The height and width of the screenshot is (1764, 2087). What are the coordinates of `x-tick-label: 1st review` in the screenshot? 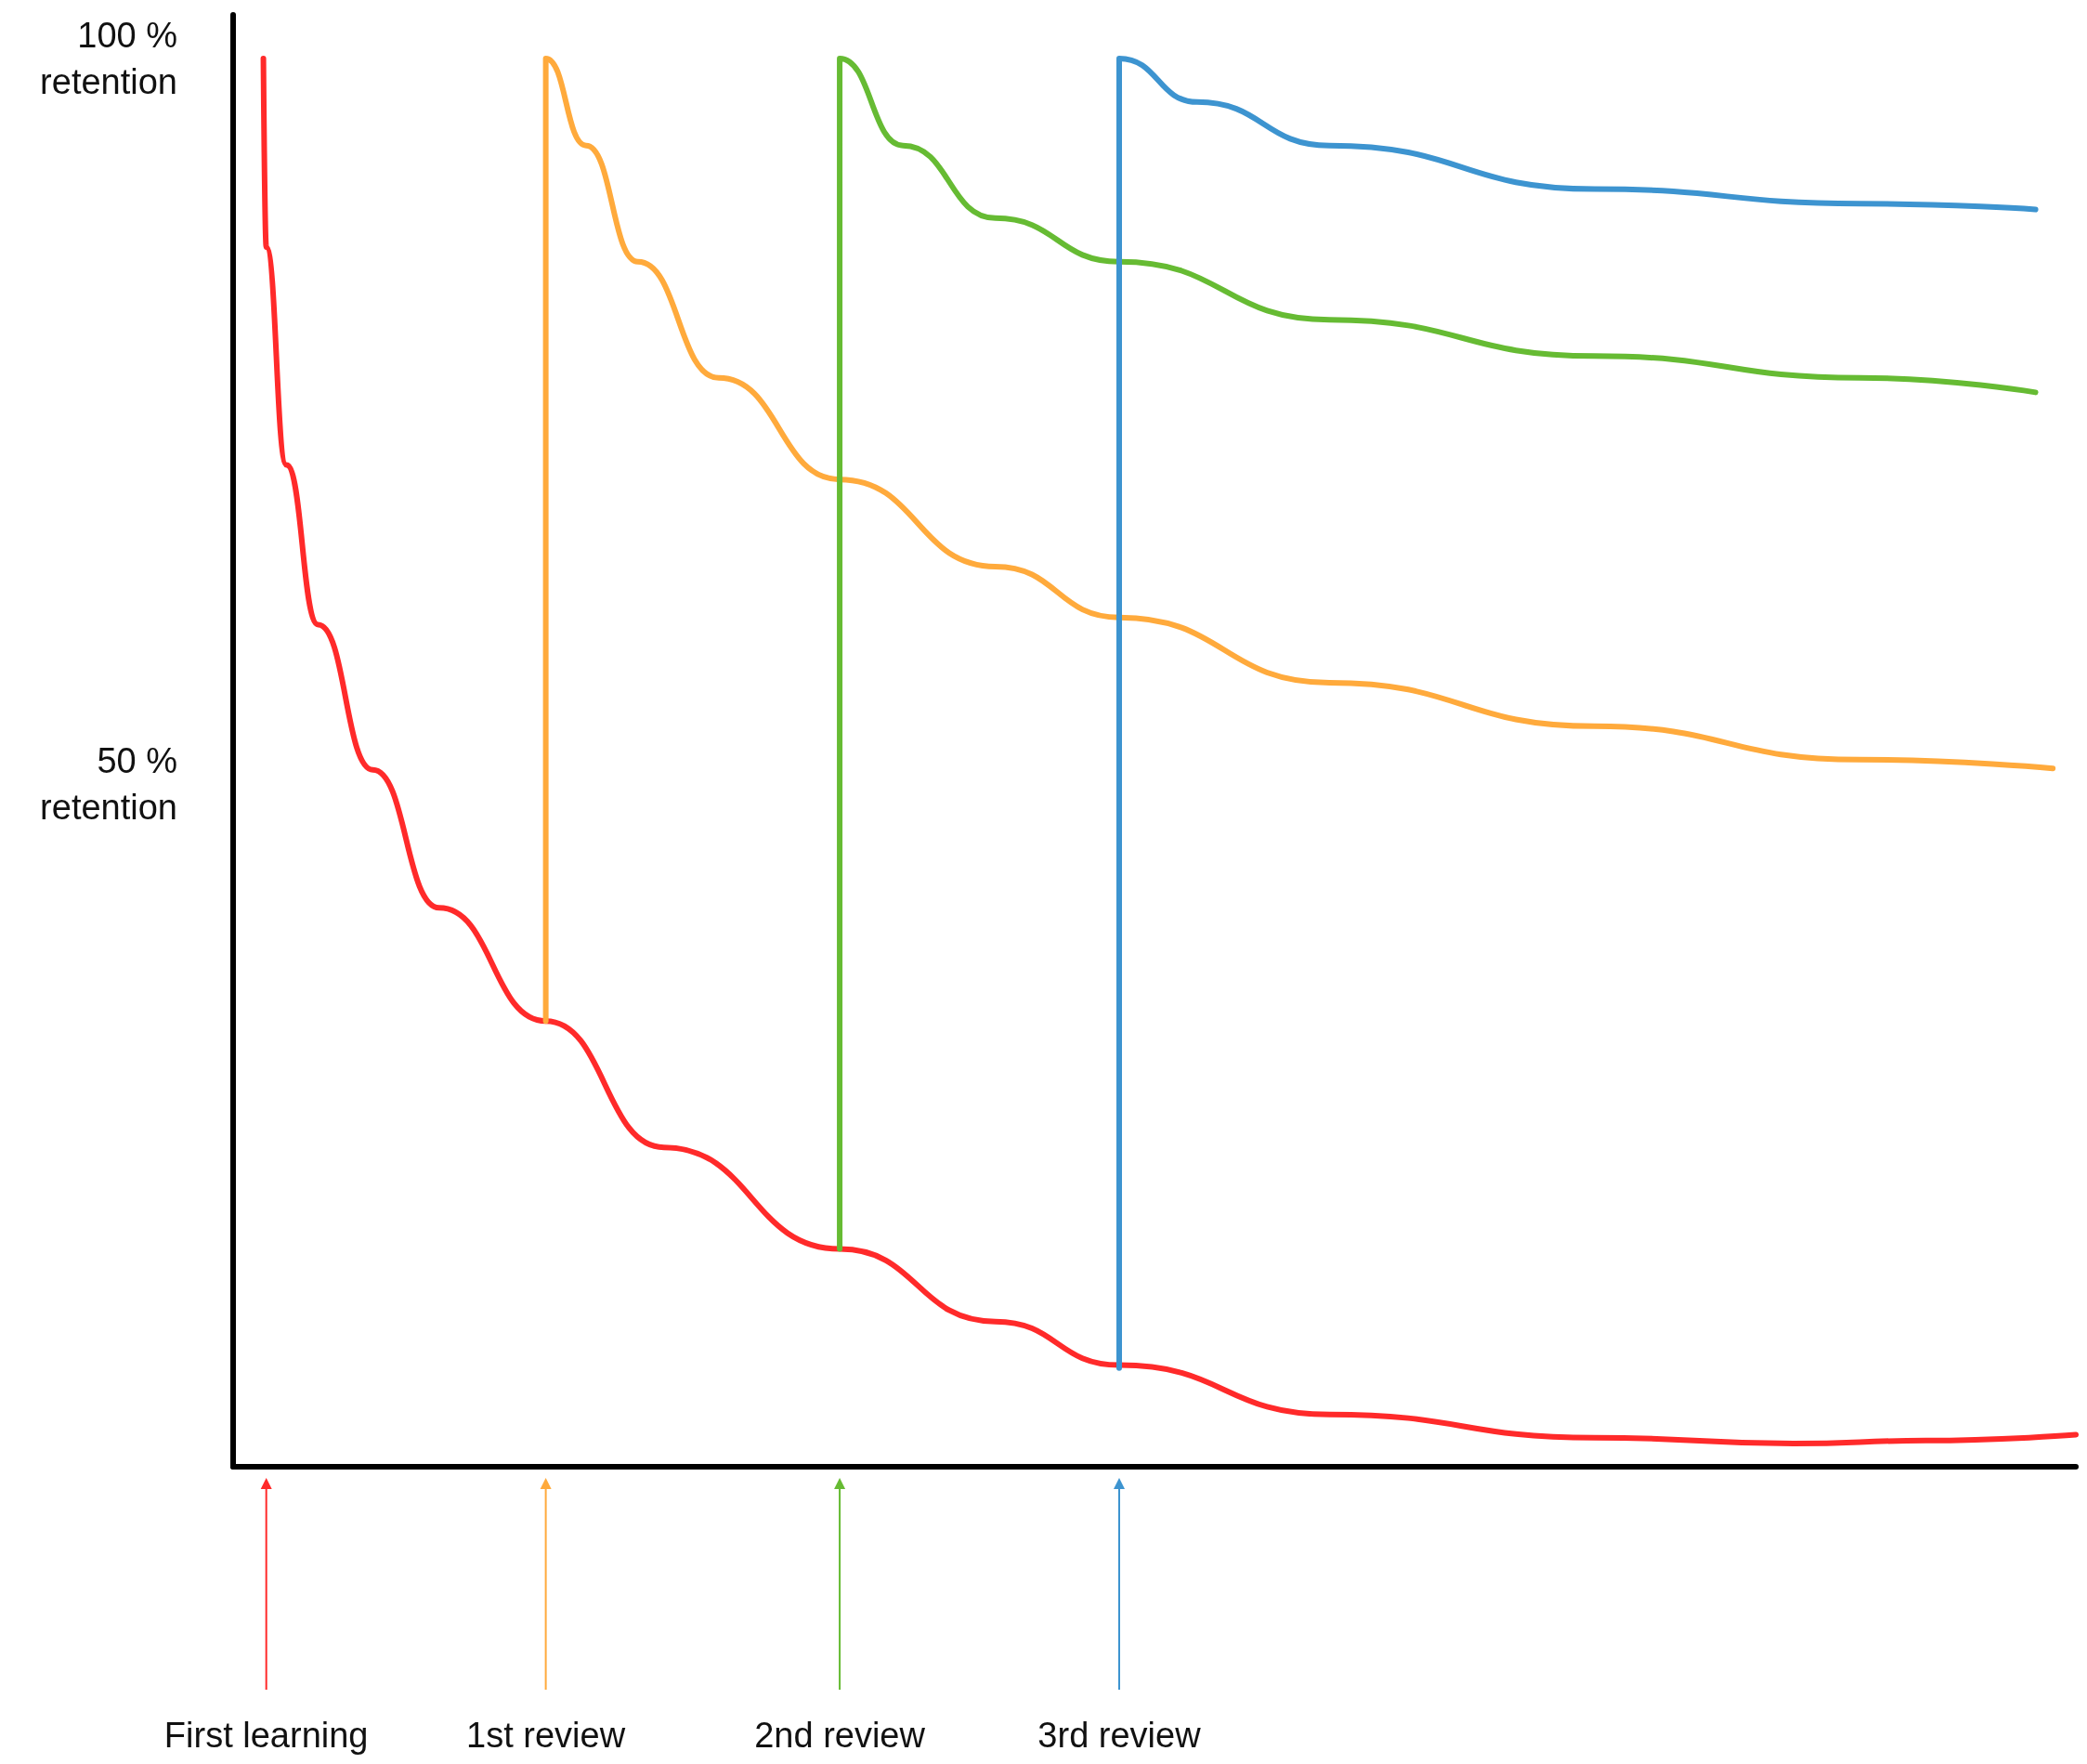 It's located at (546, 1735).